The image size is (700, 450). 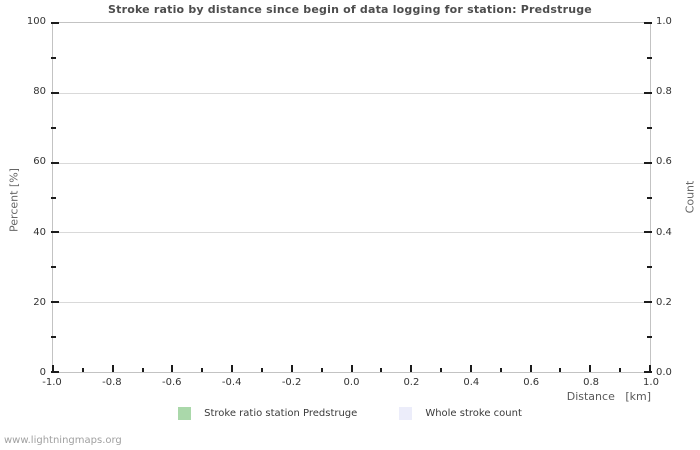 I want to click on x-axis-tick-label: 0.8, so click(x=591, y=382).